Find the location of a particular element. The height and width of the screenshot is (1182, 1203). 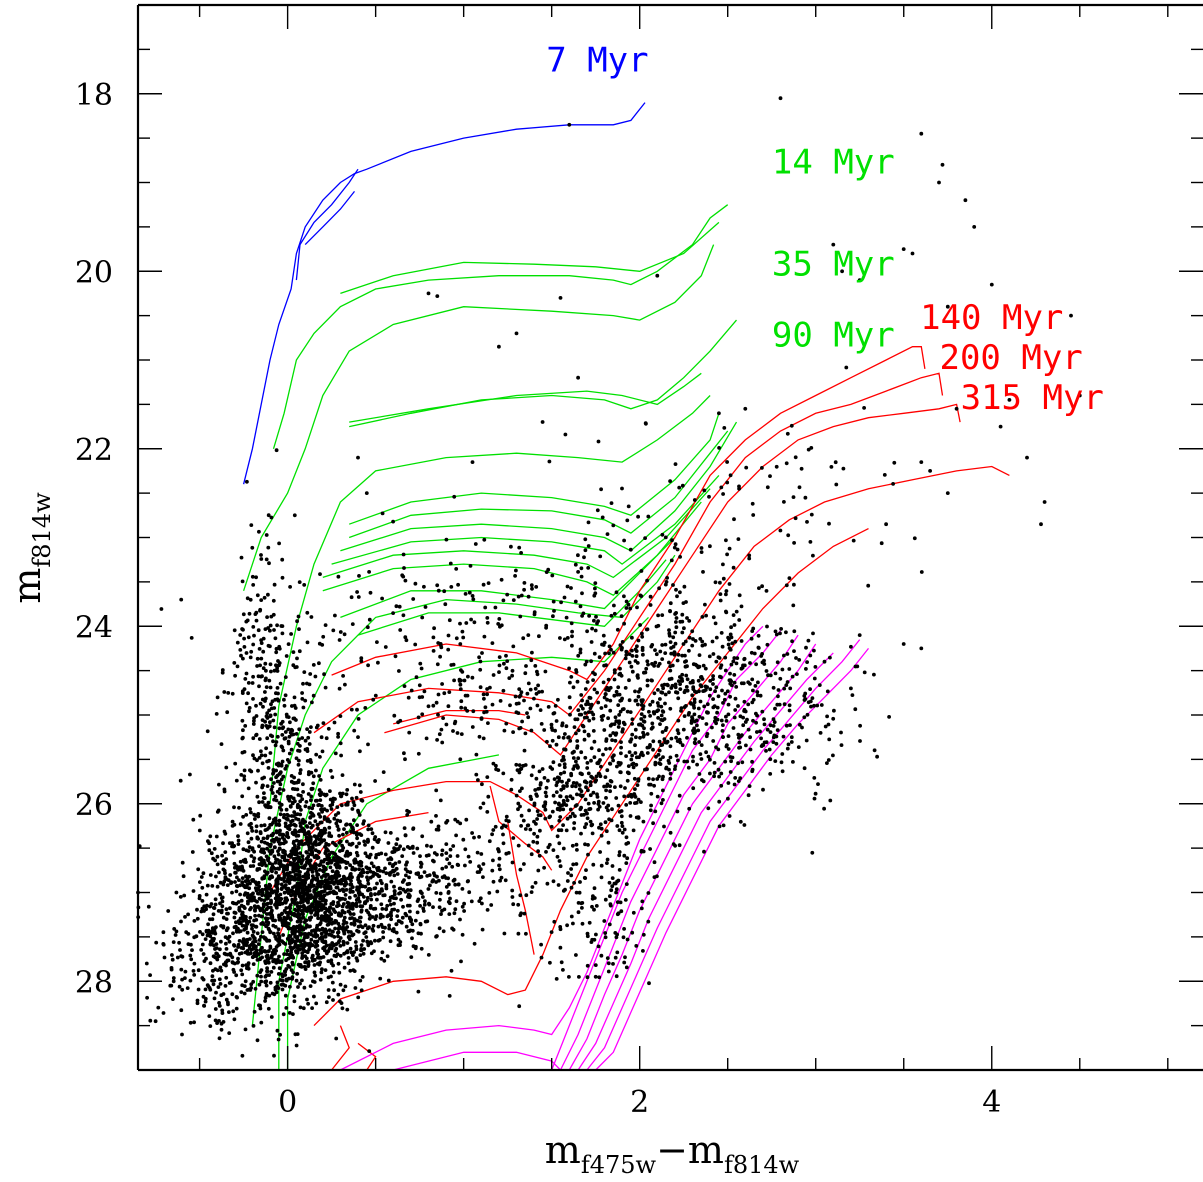

data-point-2033 is located at coordinates (314, 857).